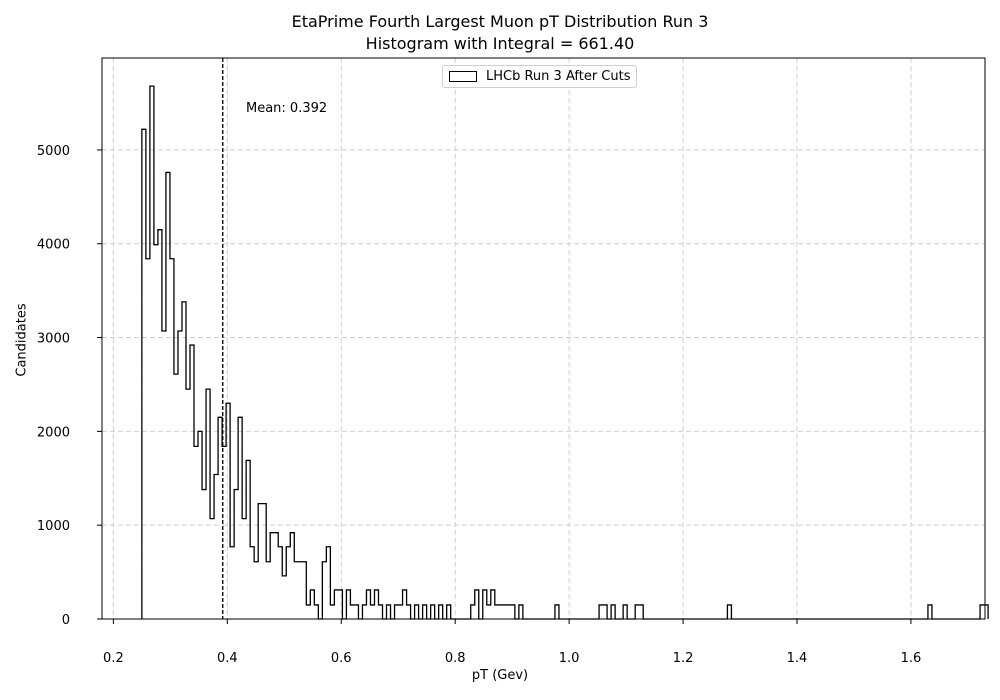 The height and width of the screenshot is (700, 1000). I want to click on x-tick-label: 1.0, so click(569, 658).